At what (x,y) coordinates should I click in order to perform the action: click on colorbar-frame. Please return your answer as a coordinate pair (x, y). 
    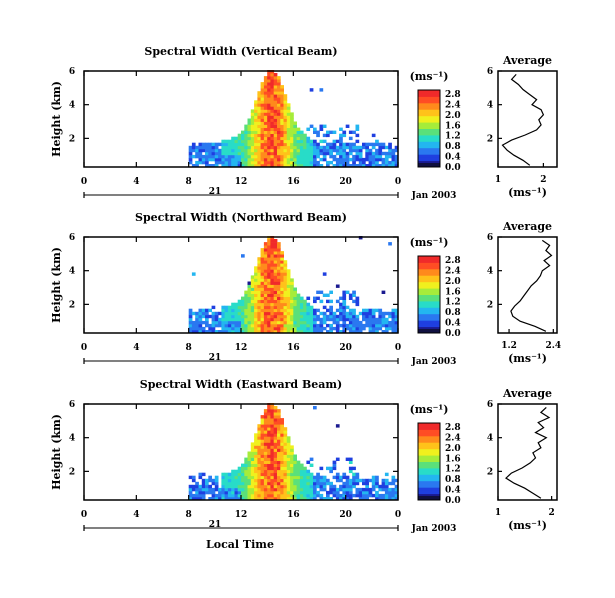
    Looking at the image, I should click on (429, 294).